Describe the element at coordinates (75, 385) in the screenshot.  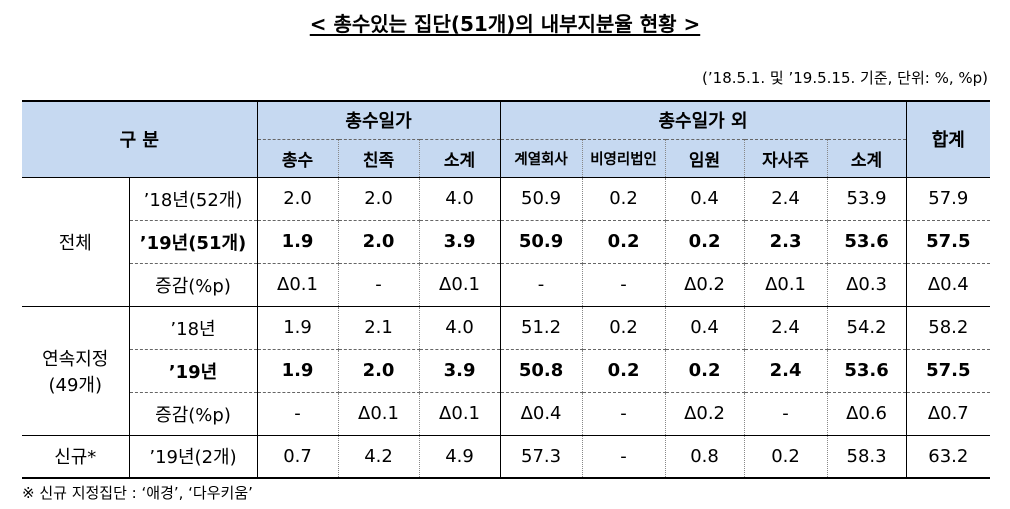
I see `group-count: (49개)` at that location.